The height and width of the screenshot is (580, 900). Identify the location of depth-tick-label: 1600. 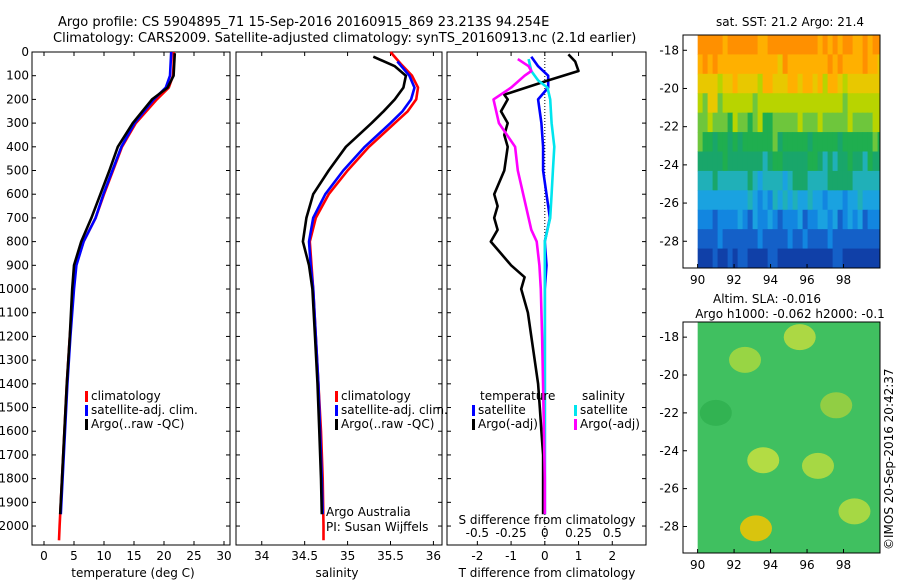
(14, 431).